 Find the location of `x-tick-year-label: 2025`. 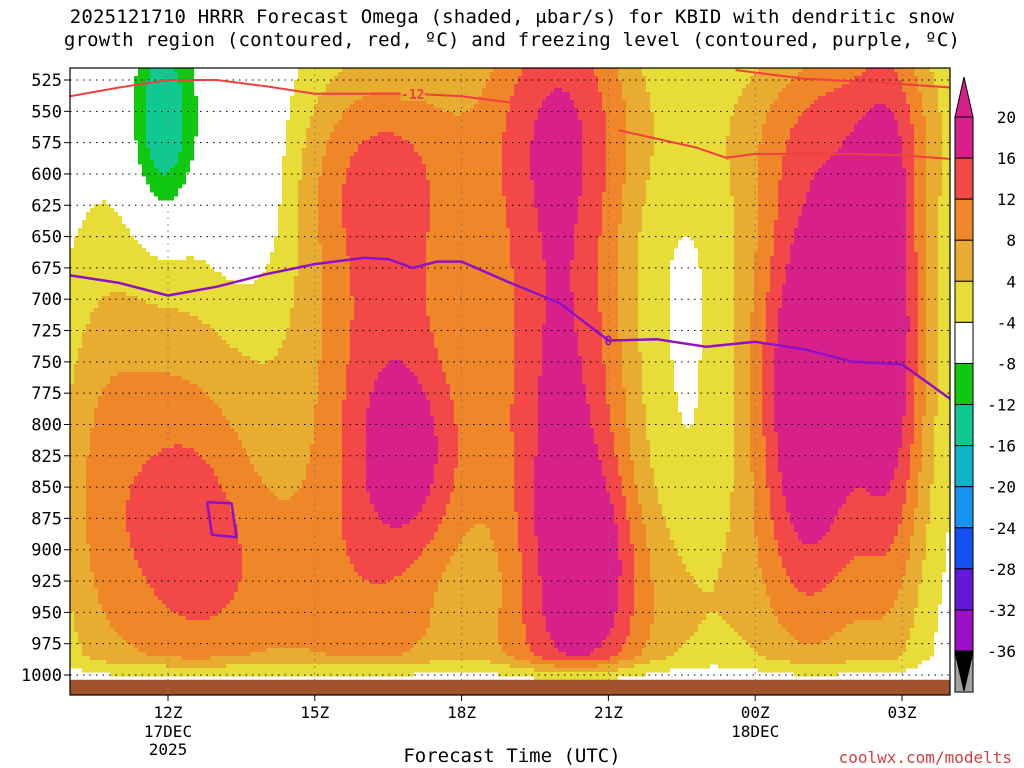

x-tick-year-label: 2025 is located at coordinates (168, 749).